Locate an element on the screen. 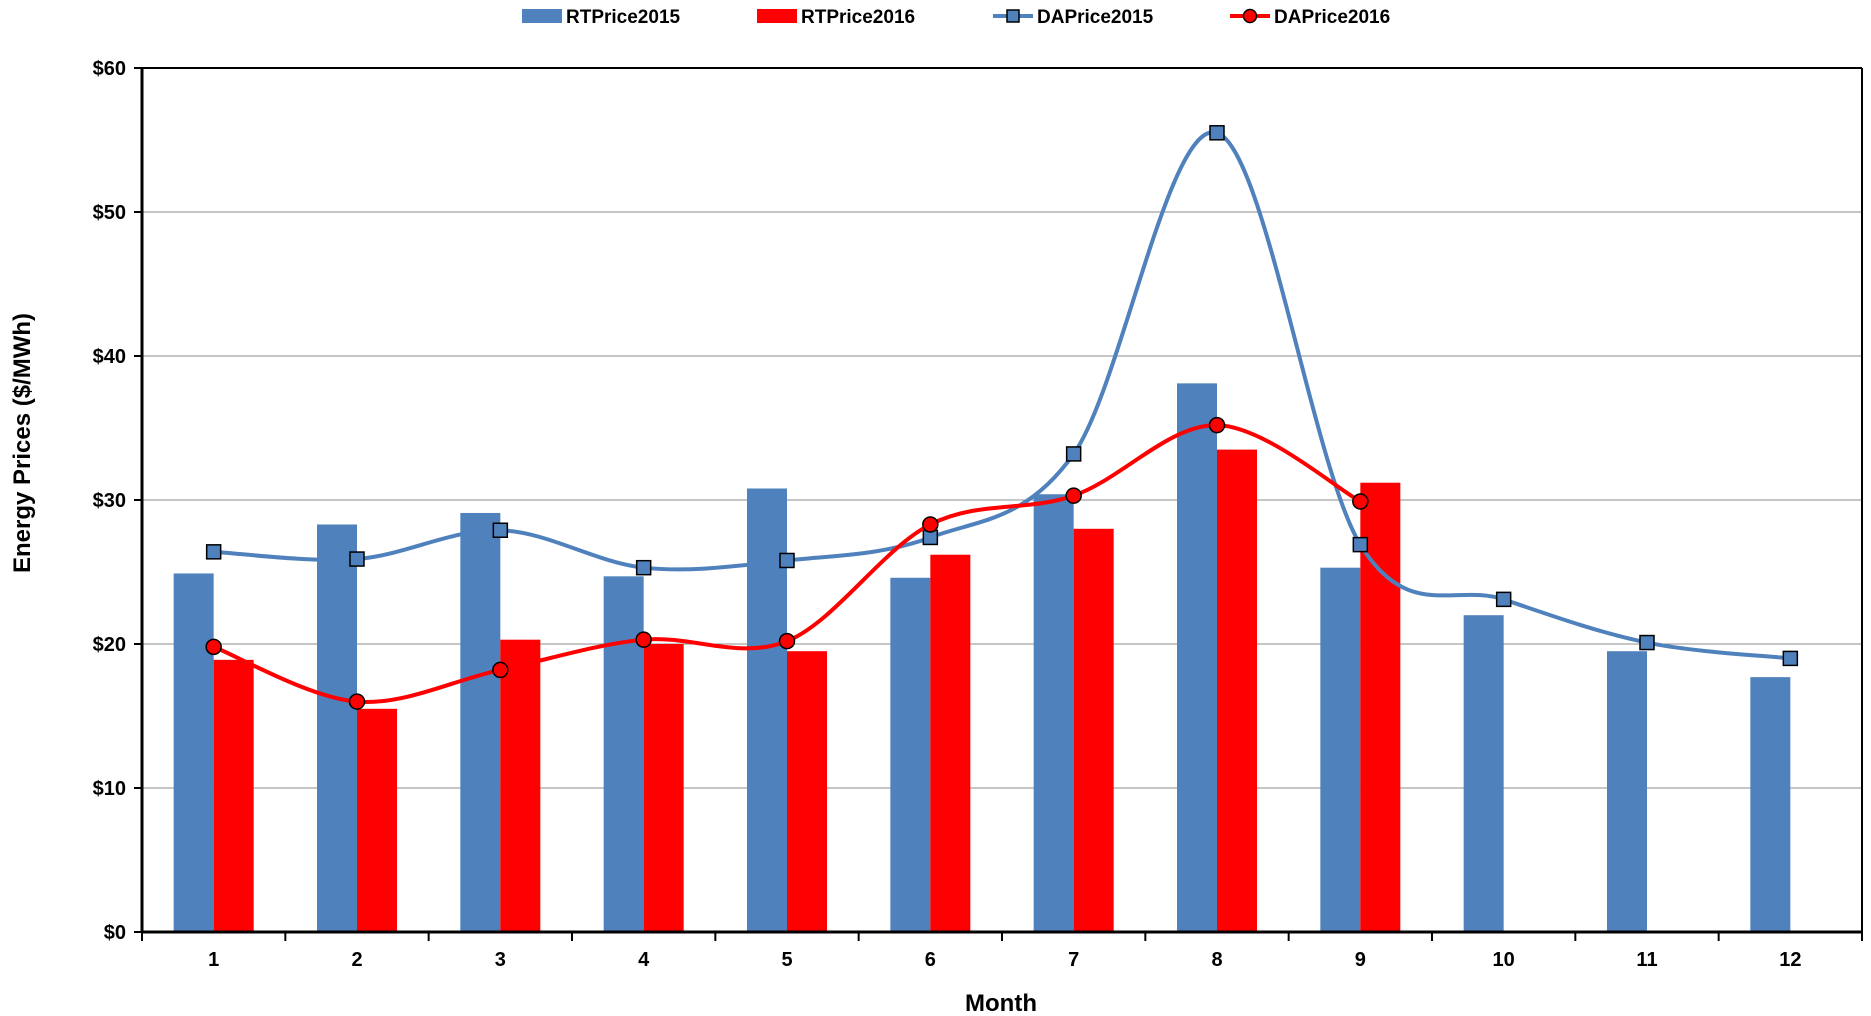 The height and width of the screenshot is (1016, 1871). y-tick-label: $20 is located at coordinates (109, 645).